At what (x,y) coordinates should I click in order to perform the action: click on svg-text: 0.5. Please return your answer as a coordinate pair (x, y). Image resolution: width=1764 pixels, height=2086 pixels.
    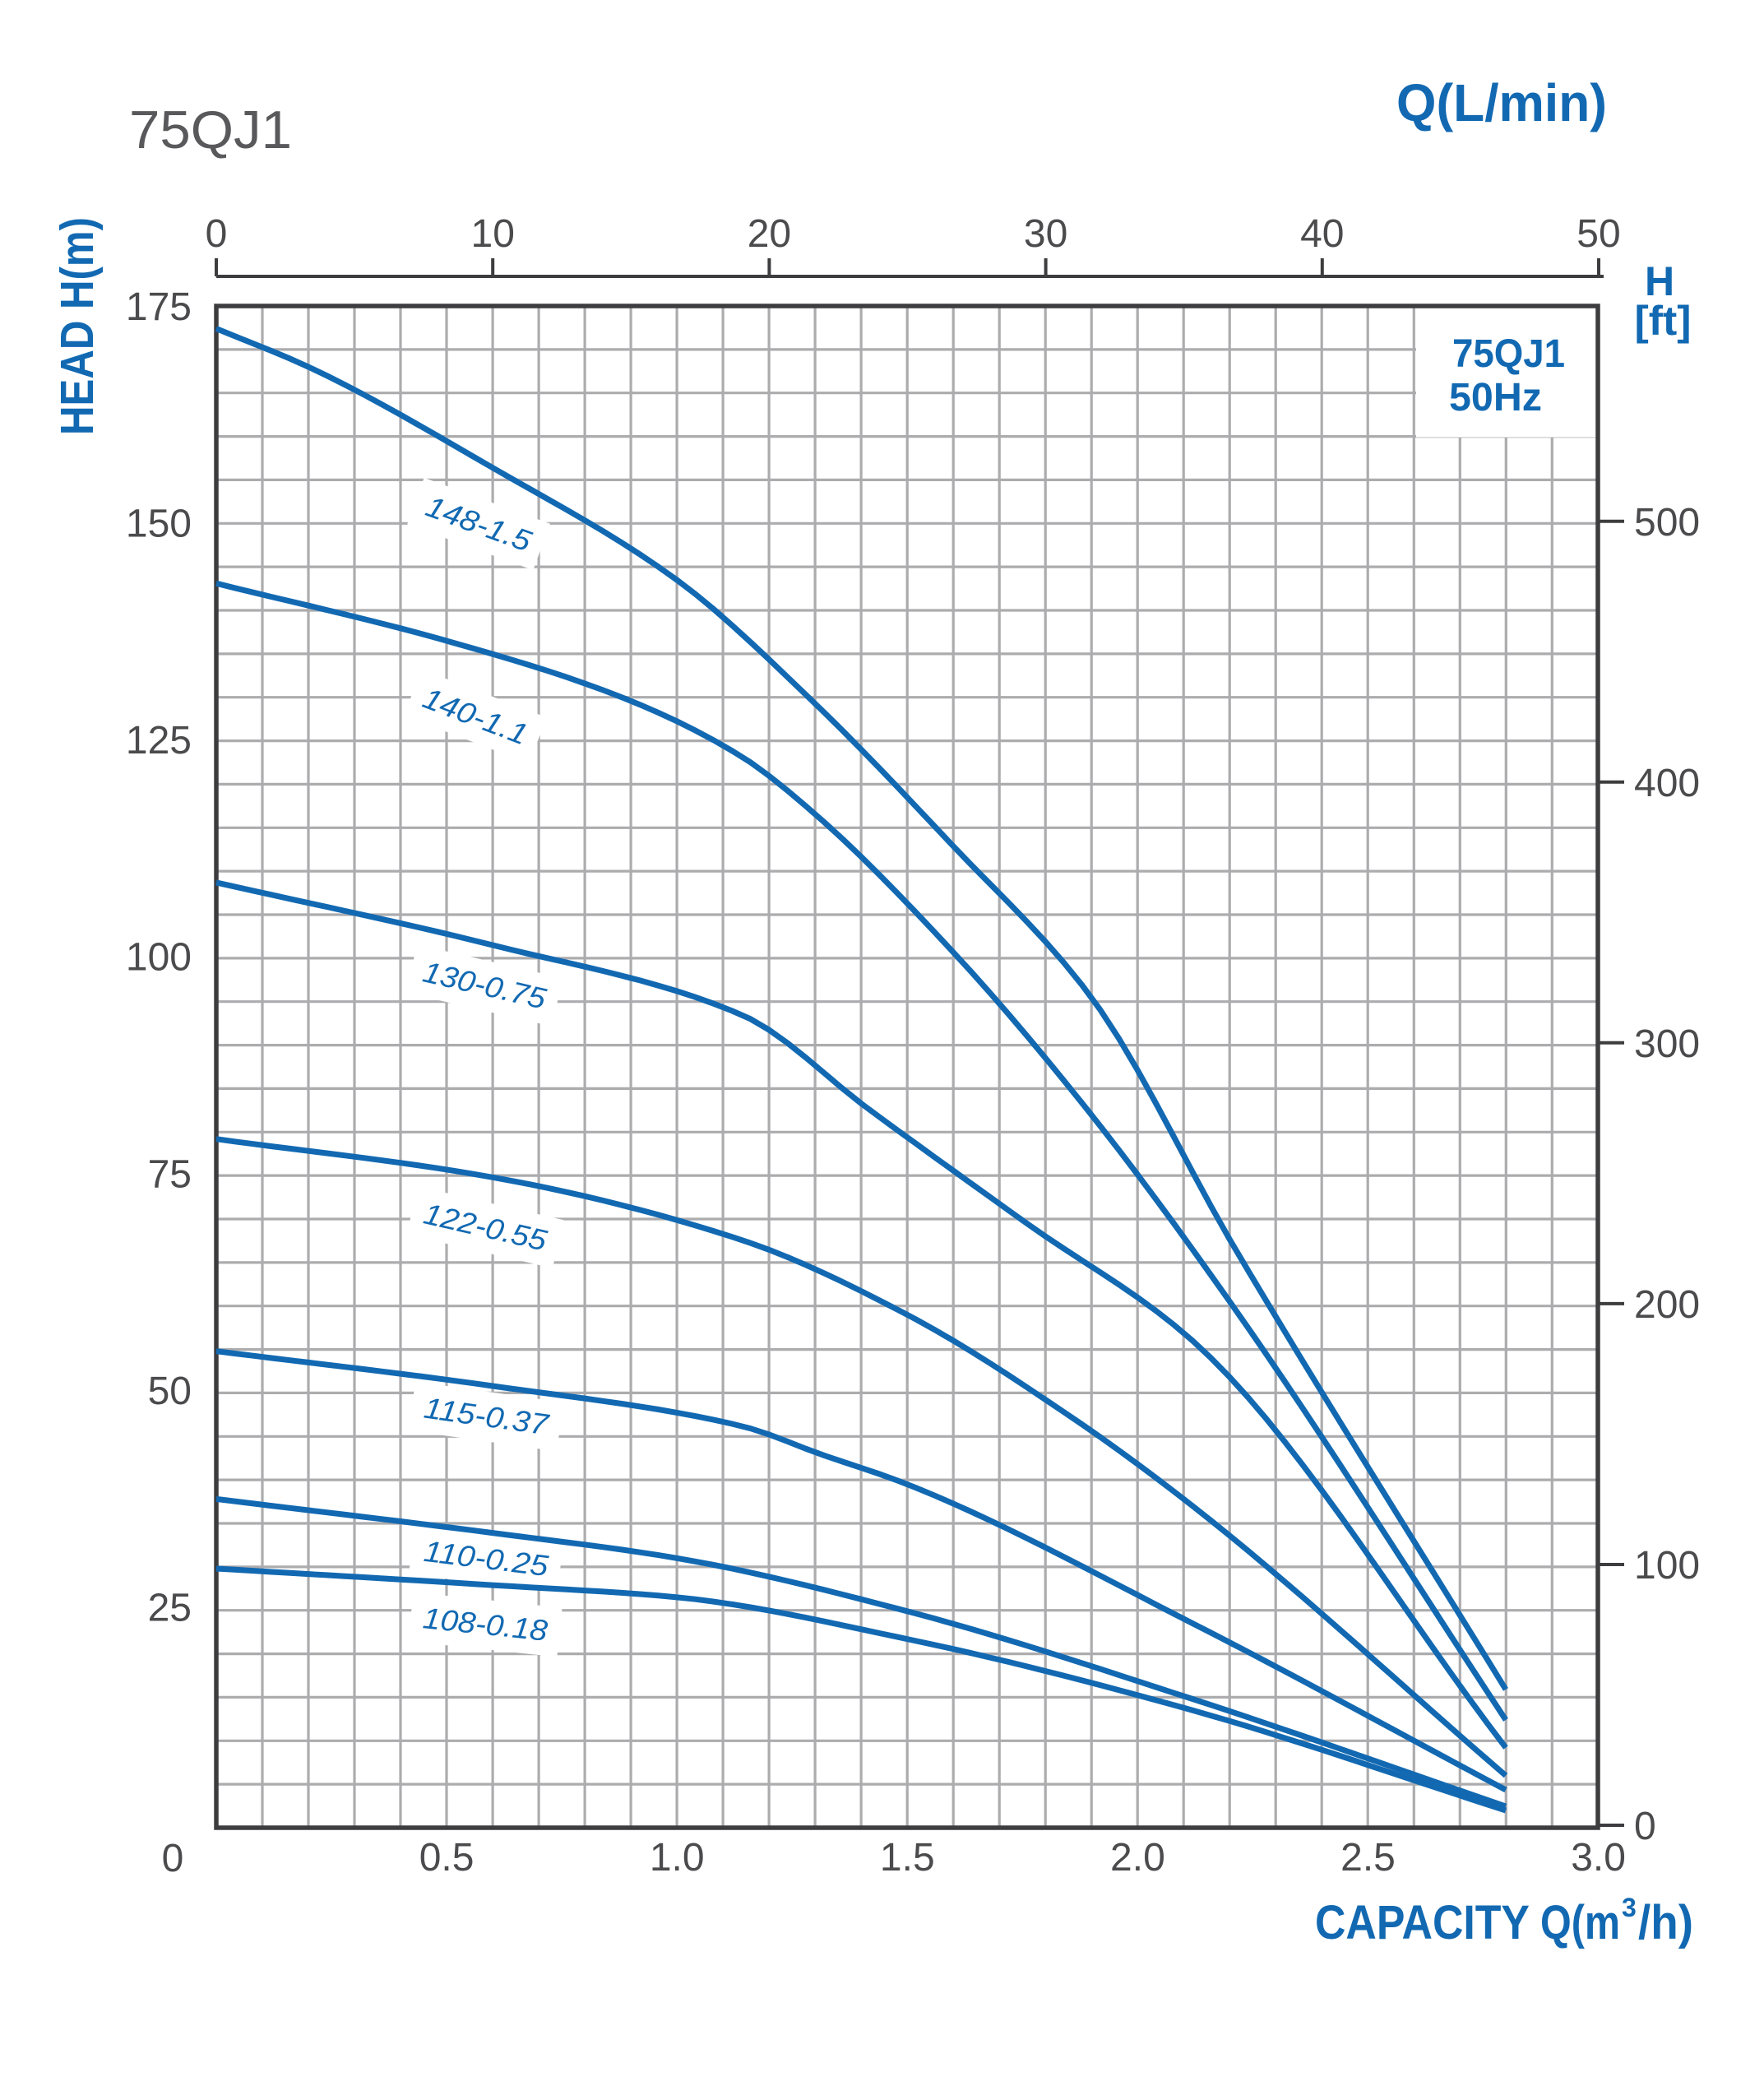
    Looking at the image, I should click on (447, 1858).